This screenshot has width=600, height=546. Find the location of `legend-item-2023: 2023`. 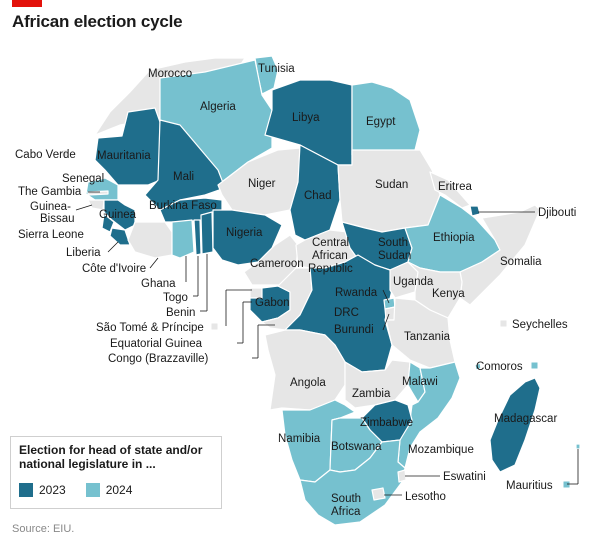

legend-item-2023: 2023 is located at coordinates (42, 490).